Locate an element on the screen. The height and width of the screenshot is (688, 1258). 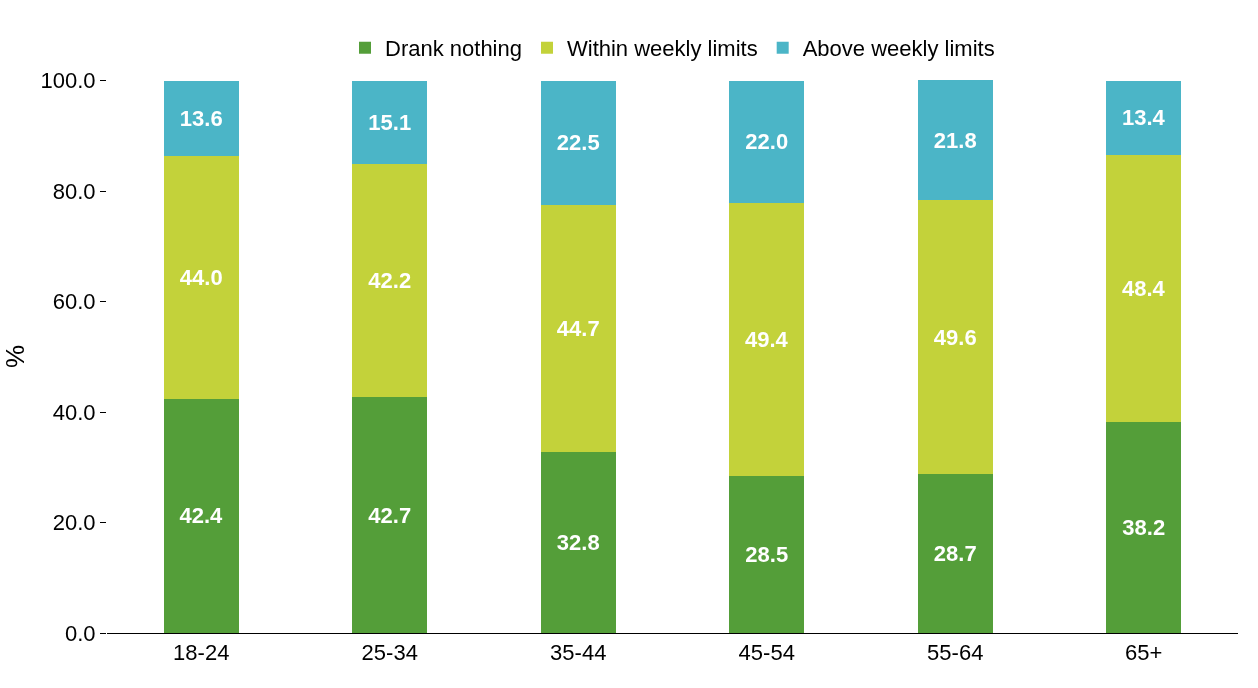
data-label: 28.5 is located at coordinates (767, 554).